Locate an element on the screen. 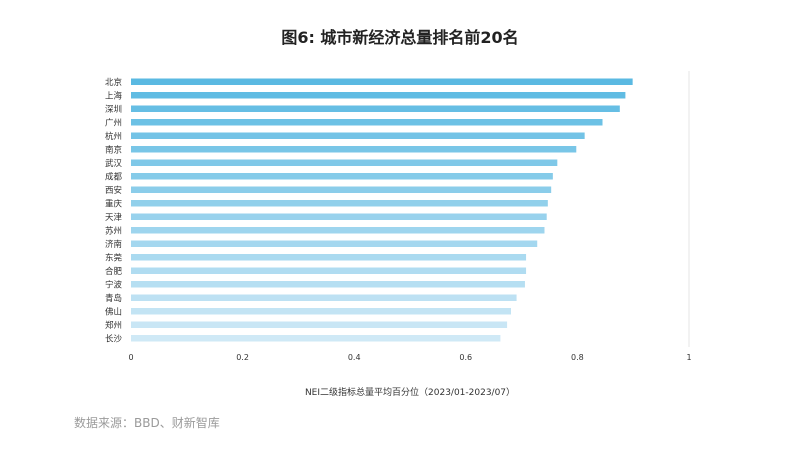 The image size is (800, 450). category-label-6: 武汉 is located at coordinates (114, 163).